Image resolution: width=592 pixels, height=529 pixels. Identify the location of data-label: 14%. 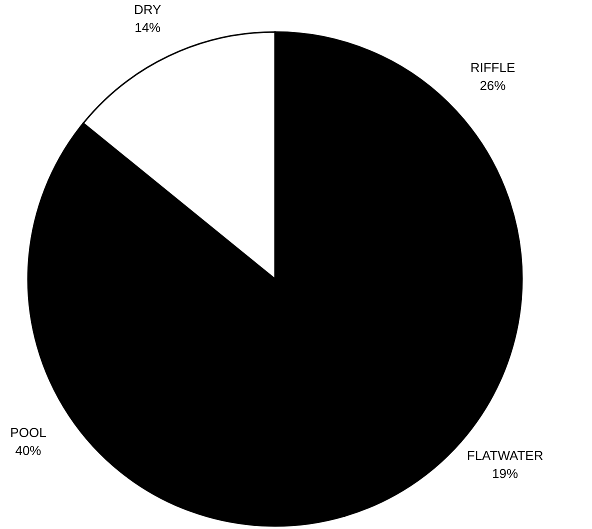
(148, 27).